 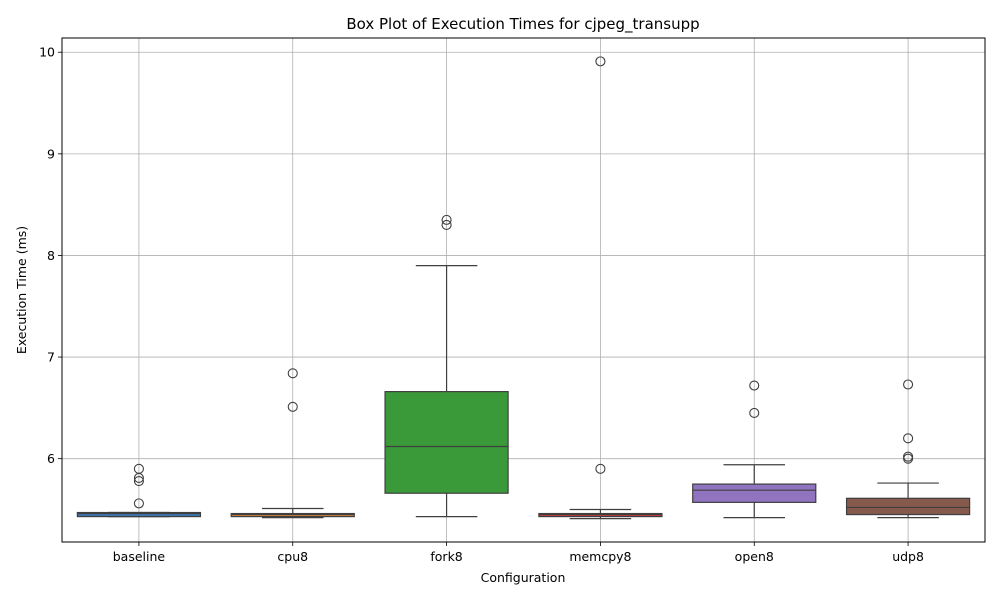 I want to click on x-tick-label: cpu8, so click(x=292, y=556).